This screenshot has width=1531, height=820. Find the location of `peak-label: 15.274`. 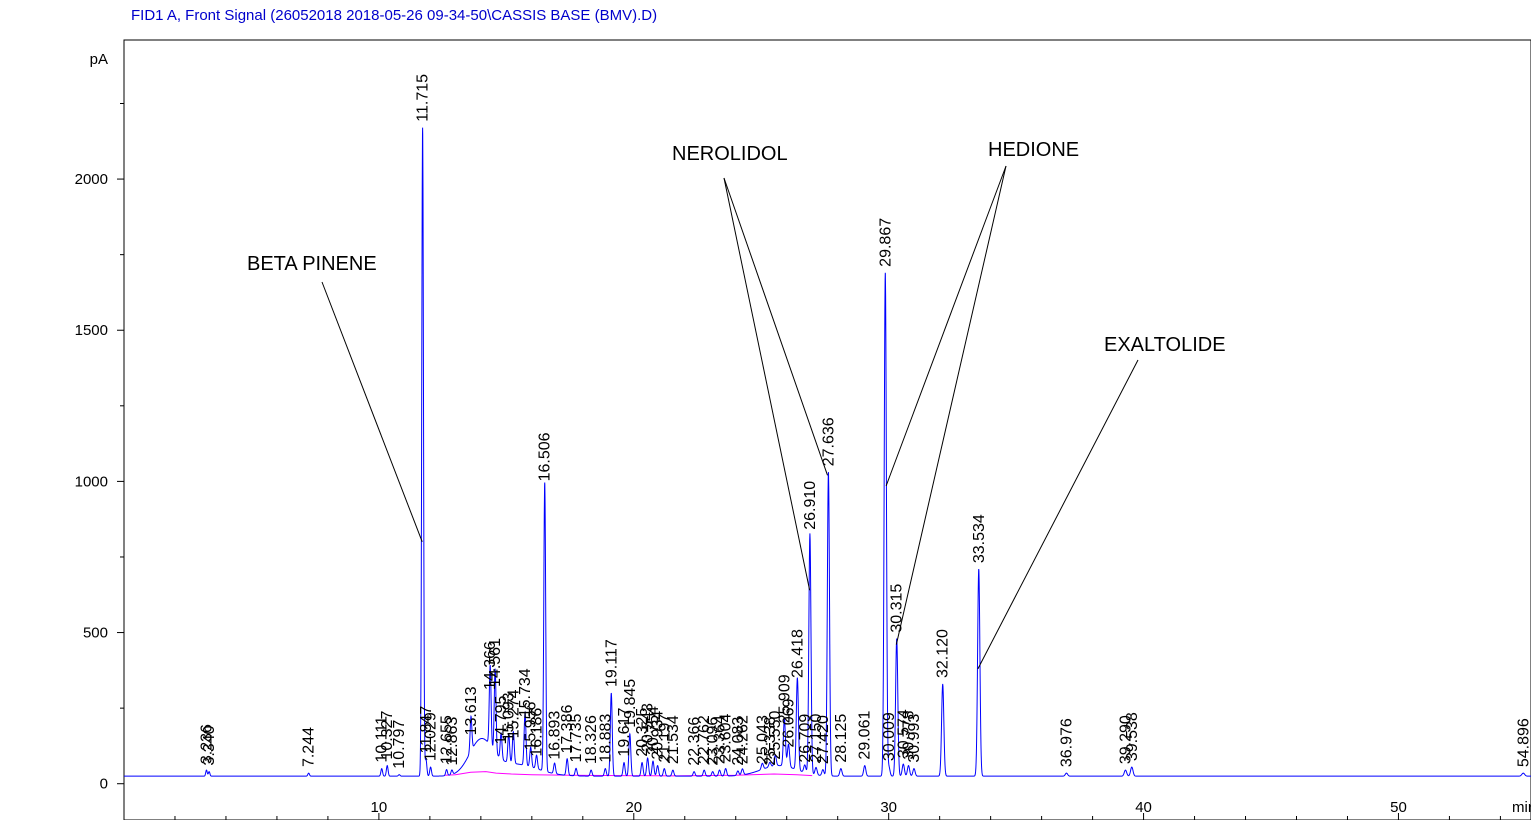

peak-label: 15.274 is located at coordinates (513, 713).